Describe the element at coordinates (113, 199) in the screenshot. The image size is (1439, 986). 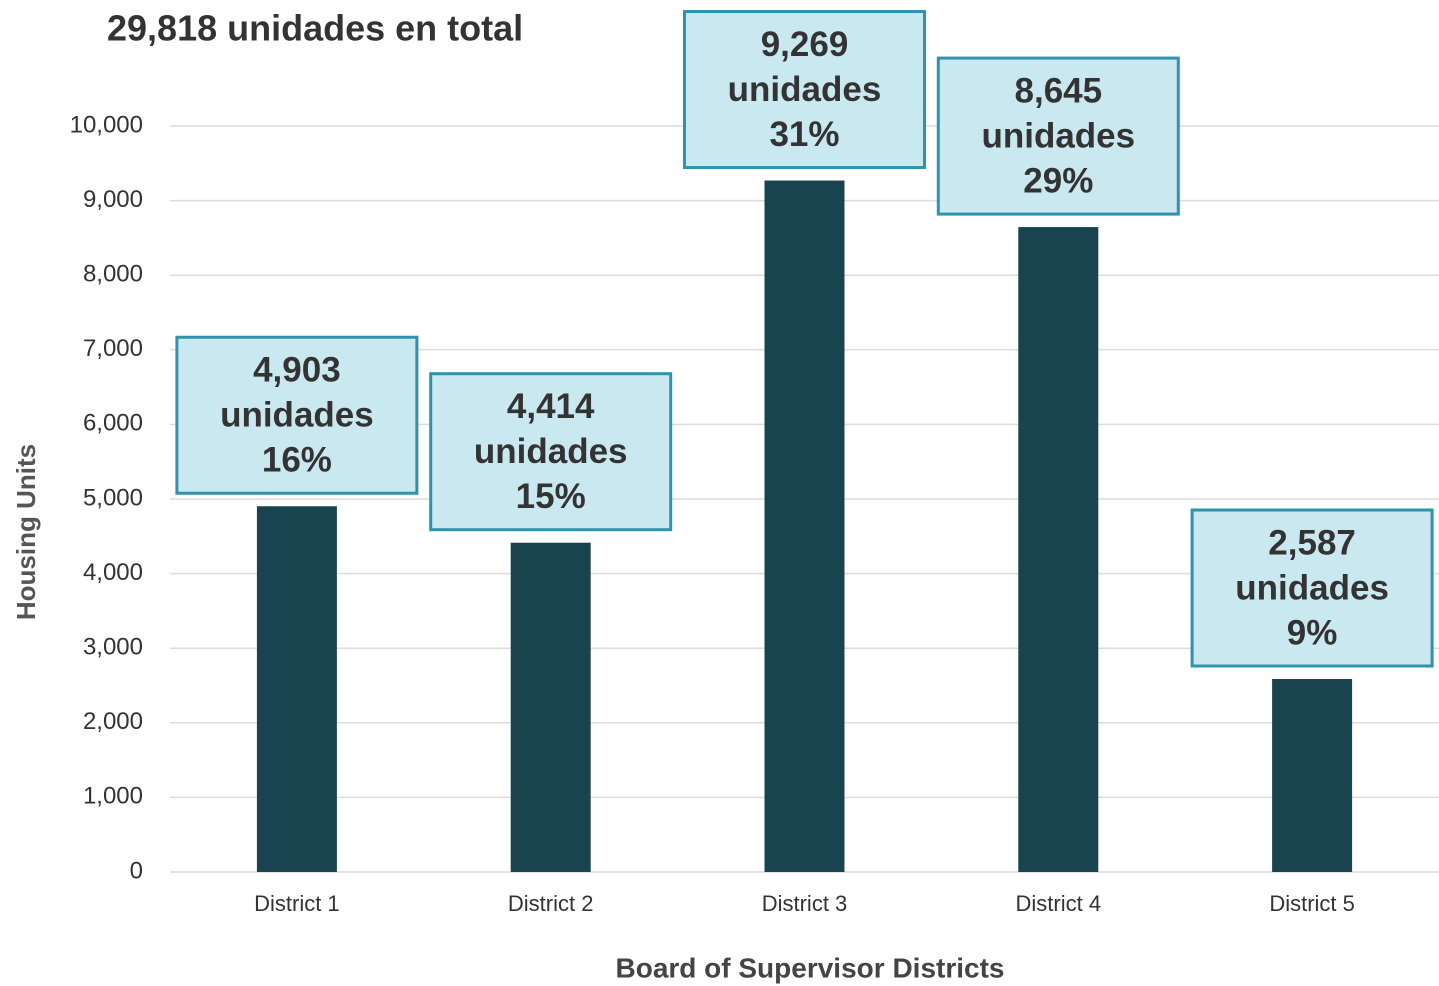
I see `y-tick-label: 9,000` at that location.